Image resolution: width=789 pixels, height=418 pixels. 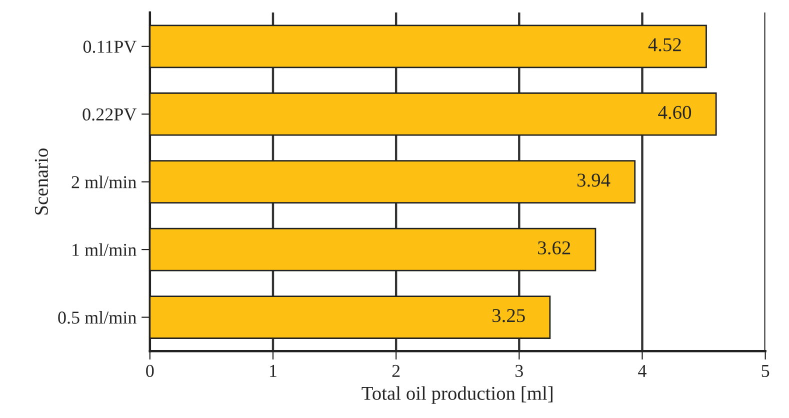 I want to click on data-label: 3.25, so click(x=508, y=315).